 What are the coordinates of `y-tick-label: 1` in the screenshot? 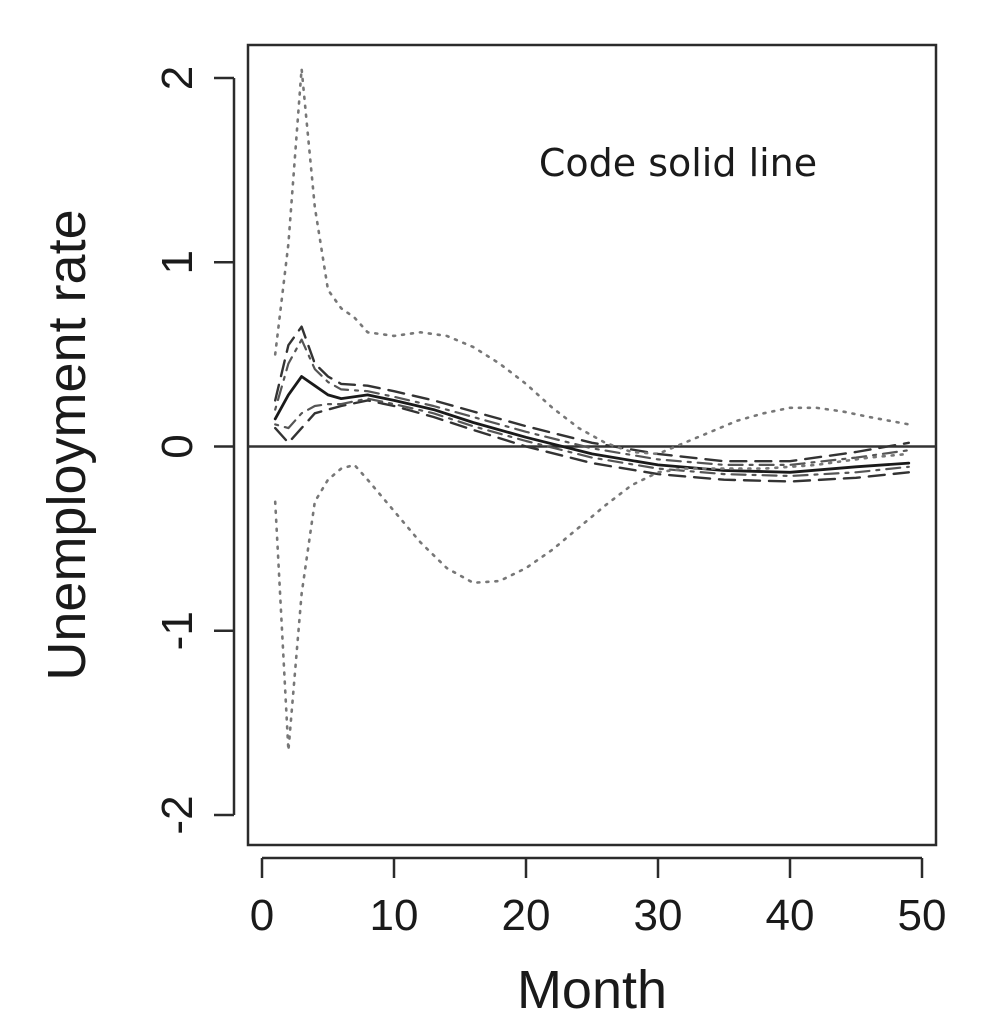 It's located at (177, 262).